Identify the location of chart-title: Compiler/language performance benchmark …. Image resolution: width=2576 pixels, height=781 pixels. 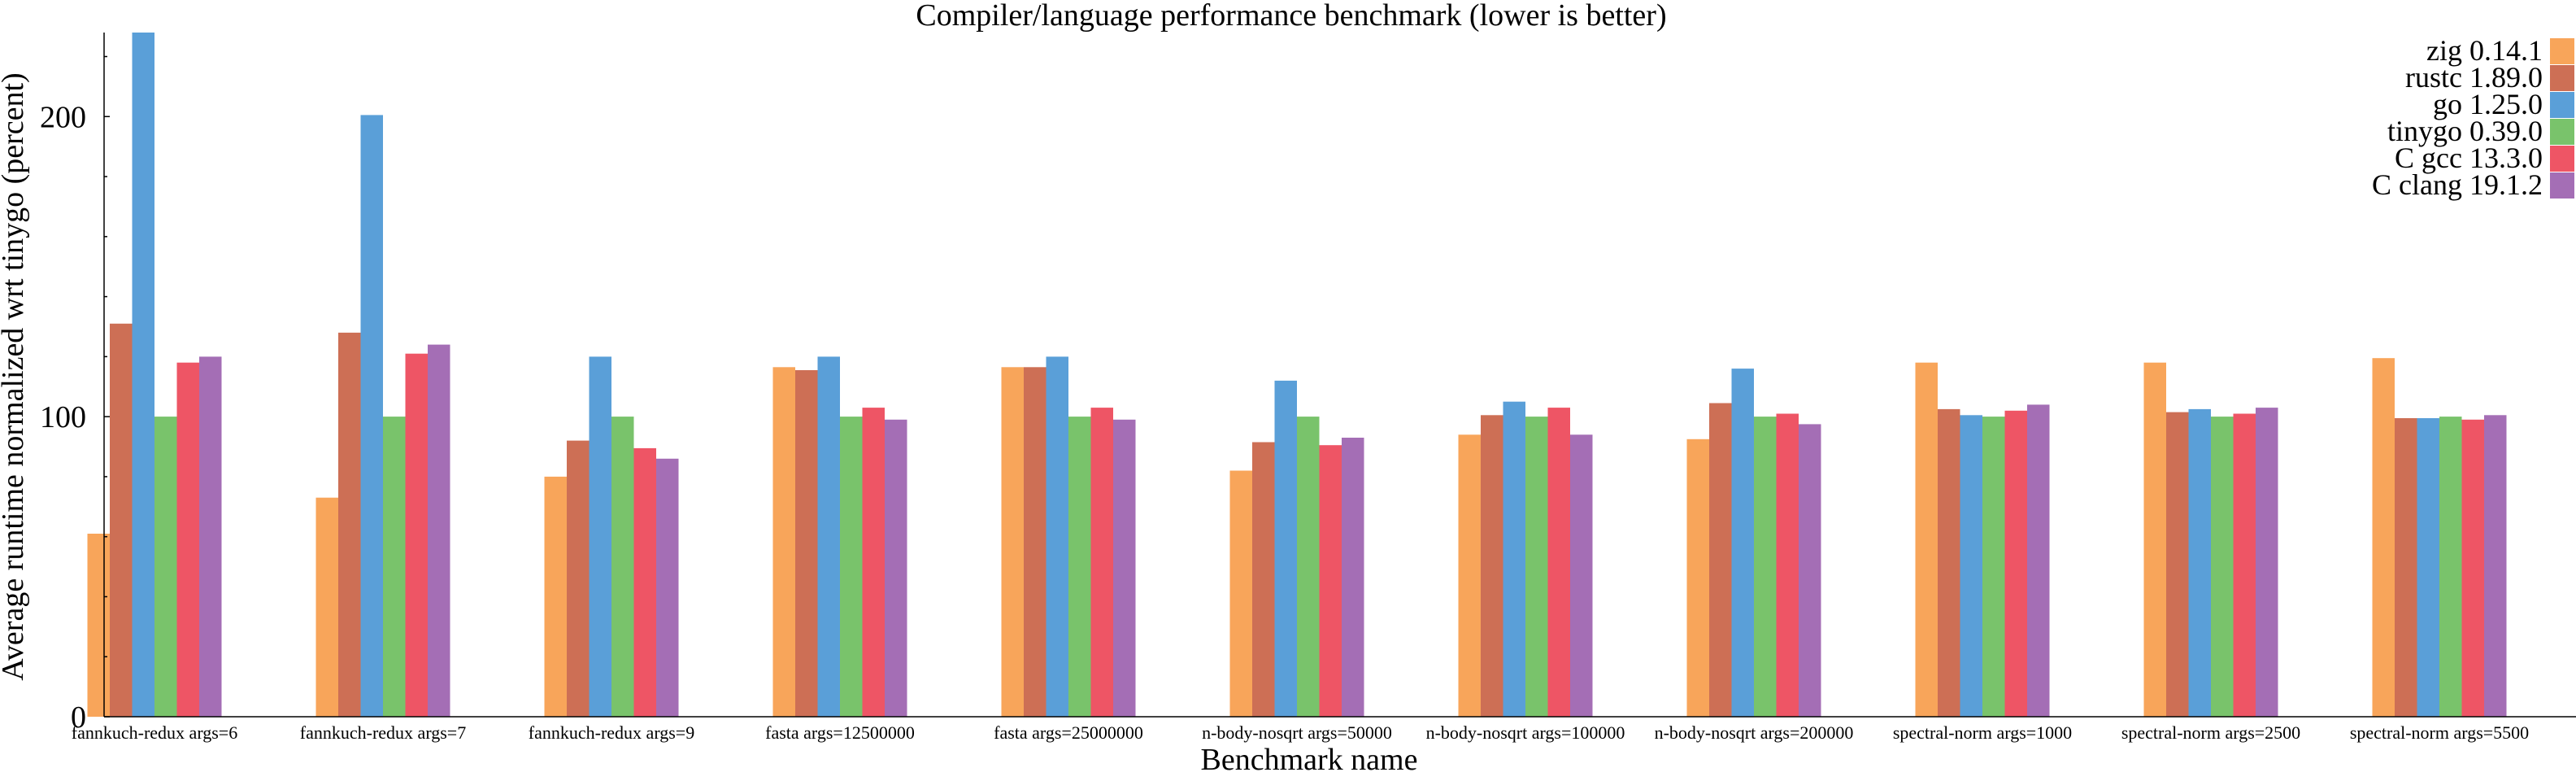
(1291, 16).